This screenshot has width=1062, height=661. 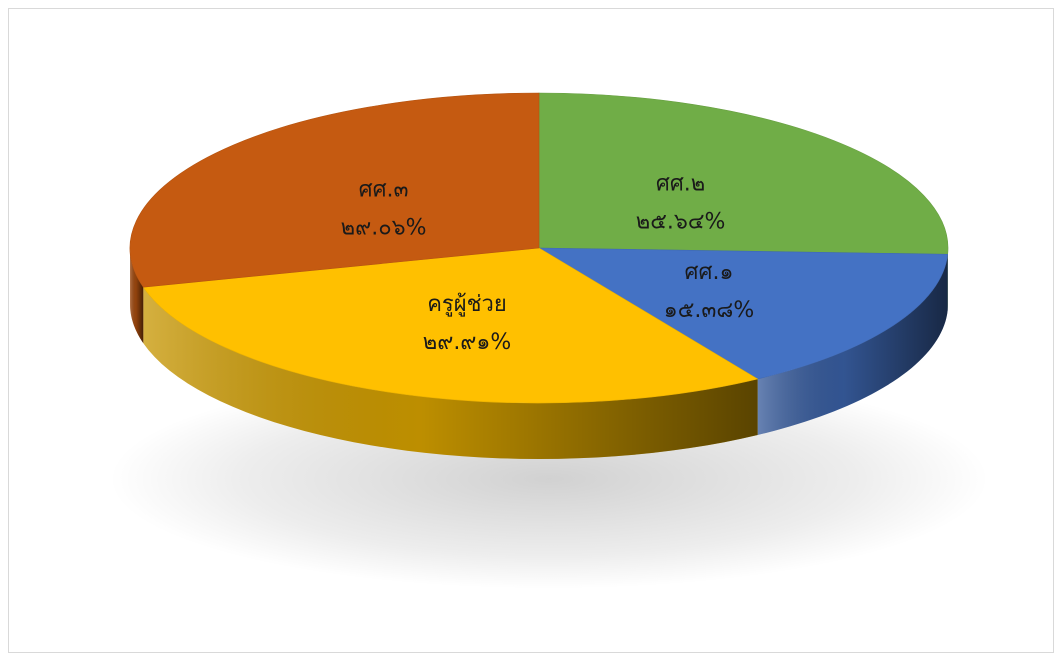 I want to click on pie-slice-value-1: ๑๕.๓๘%, so click(x=709, y=310).